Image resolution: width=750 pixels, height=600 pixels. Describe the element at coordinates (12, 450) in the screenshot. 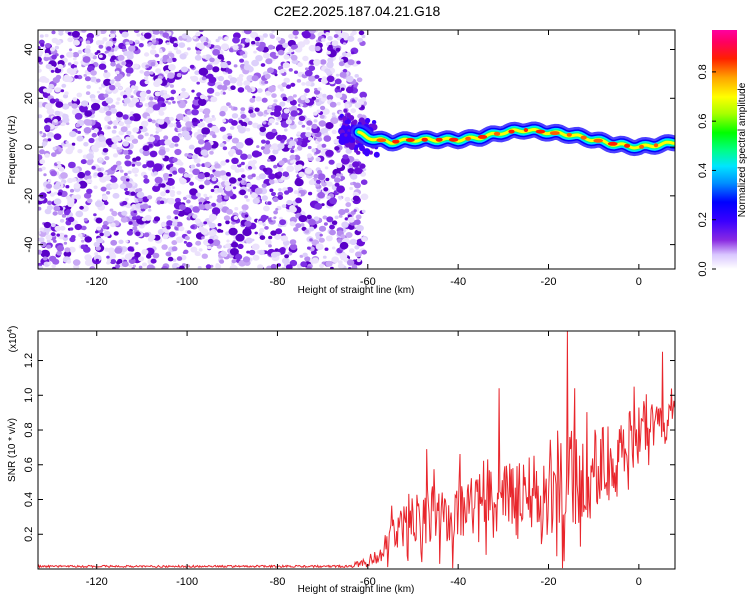

I see `snr-y-label: SNR (10 * v/v)` at that location.